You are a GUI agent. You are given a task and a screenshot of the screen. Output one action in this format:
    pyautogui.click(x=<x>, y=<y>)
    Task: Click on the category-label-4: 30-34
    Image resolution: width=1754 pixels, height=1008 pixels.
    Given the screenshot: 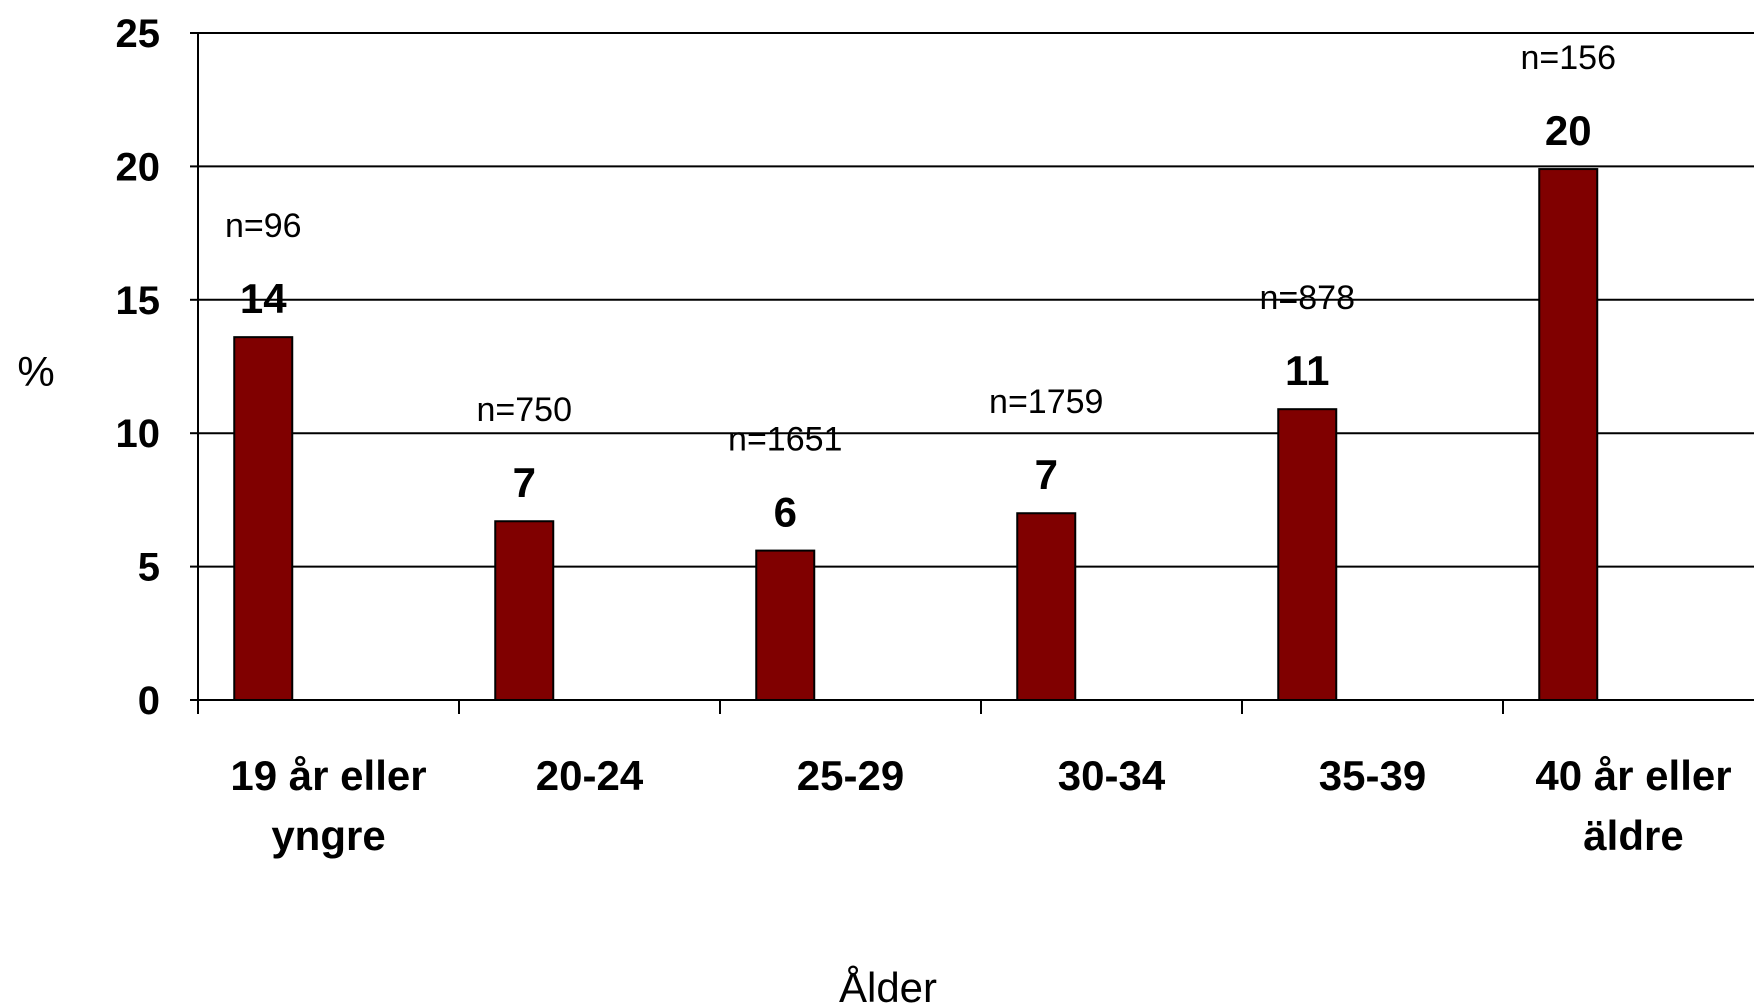 What is the action you would take?
    pyautogui.click(x=1112, y=775)
    